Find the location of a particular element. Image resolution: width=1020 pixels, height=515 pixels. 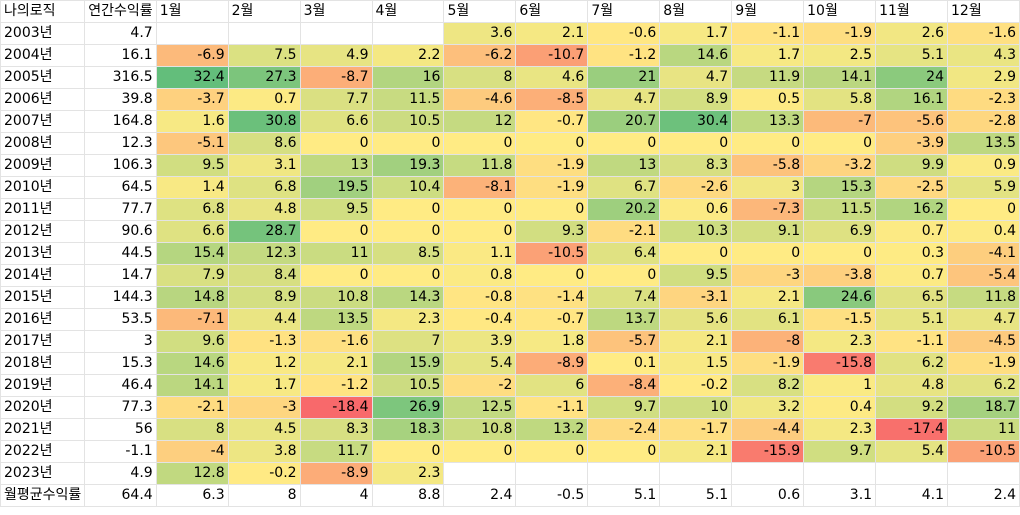

year-cell: 2019년 is located at coordinates (43, 385).